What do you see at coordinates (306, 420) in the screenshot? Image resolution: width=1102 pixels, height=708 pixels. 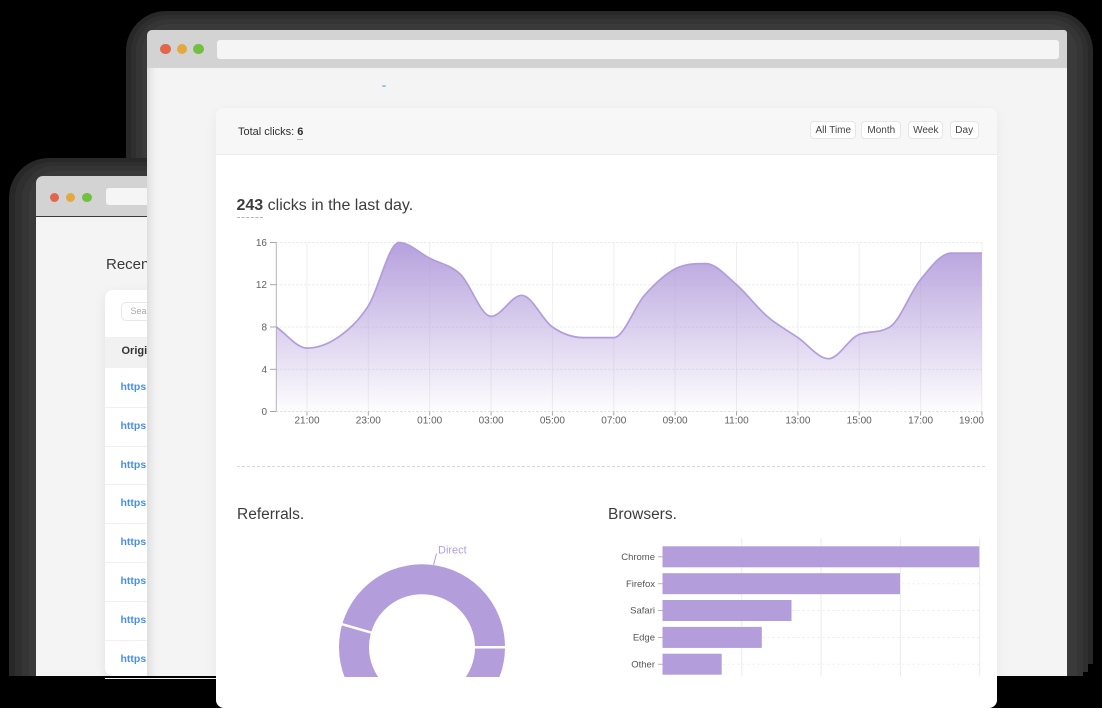 I see `svg-text: 21:00` at bounding box center [306, 420].